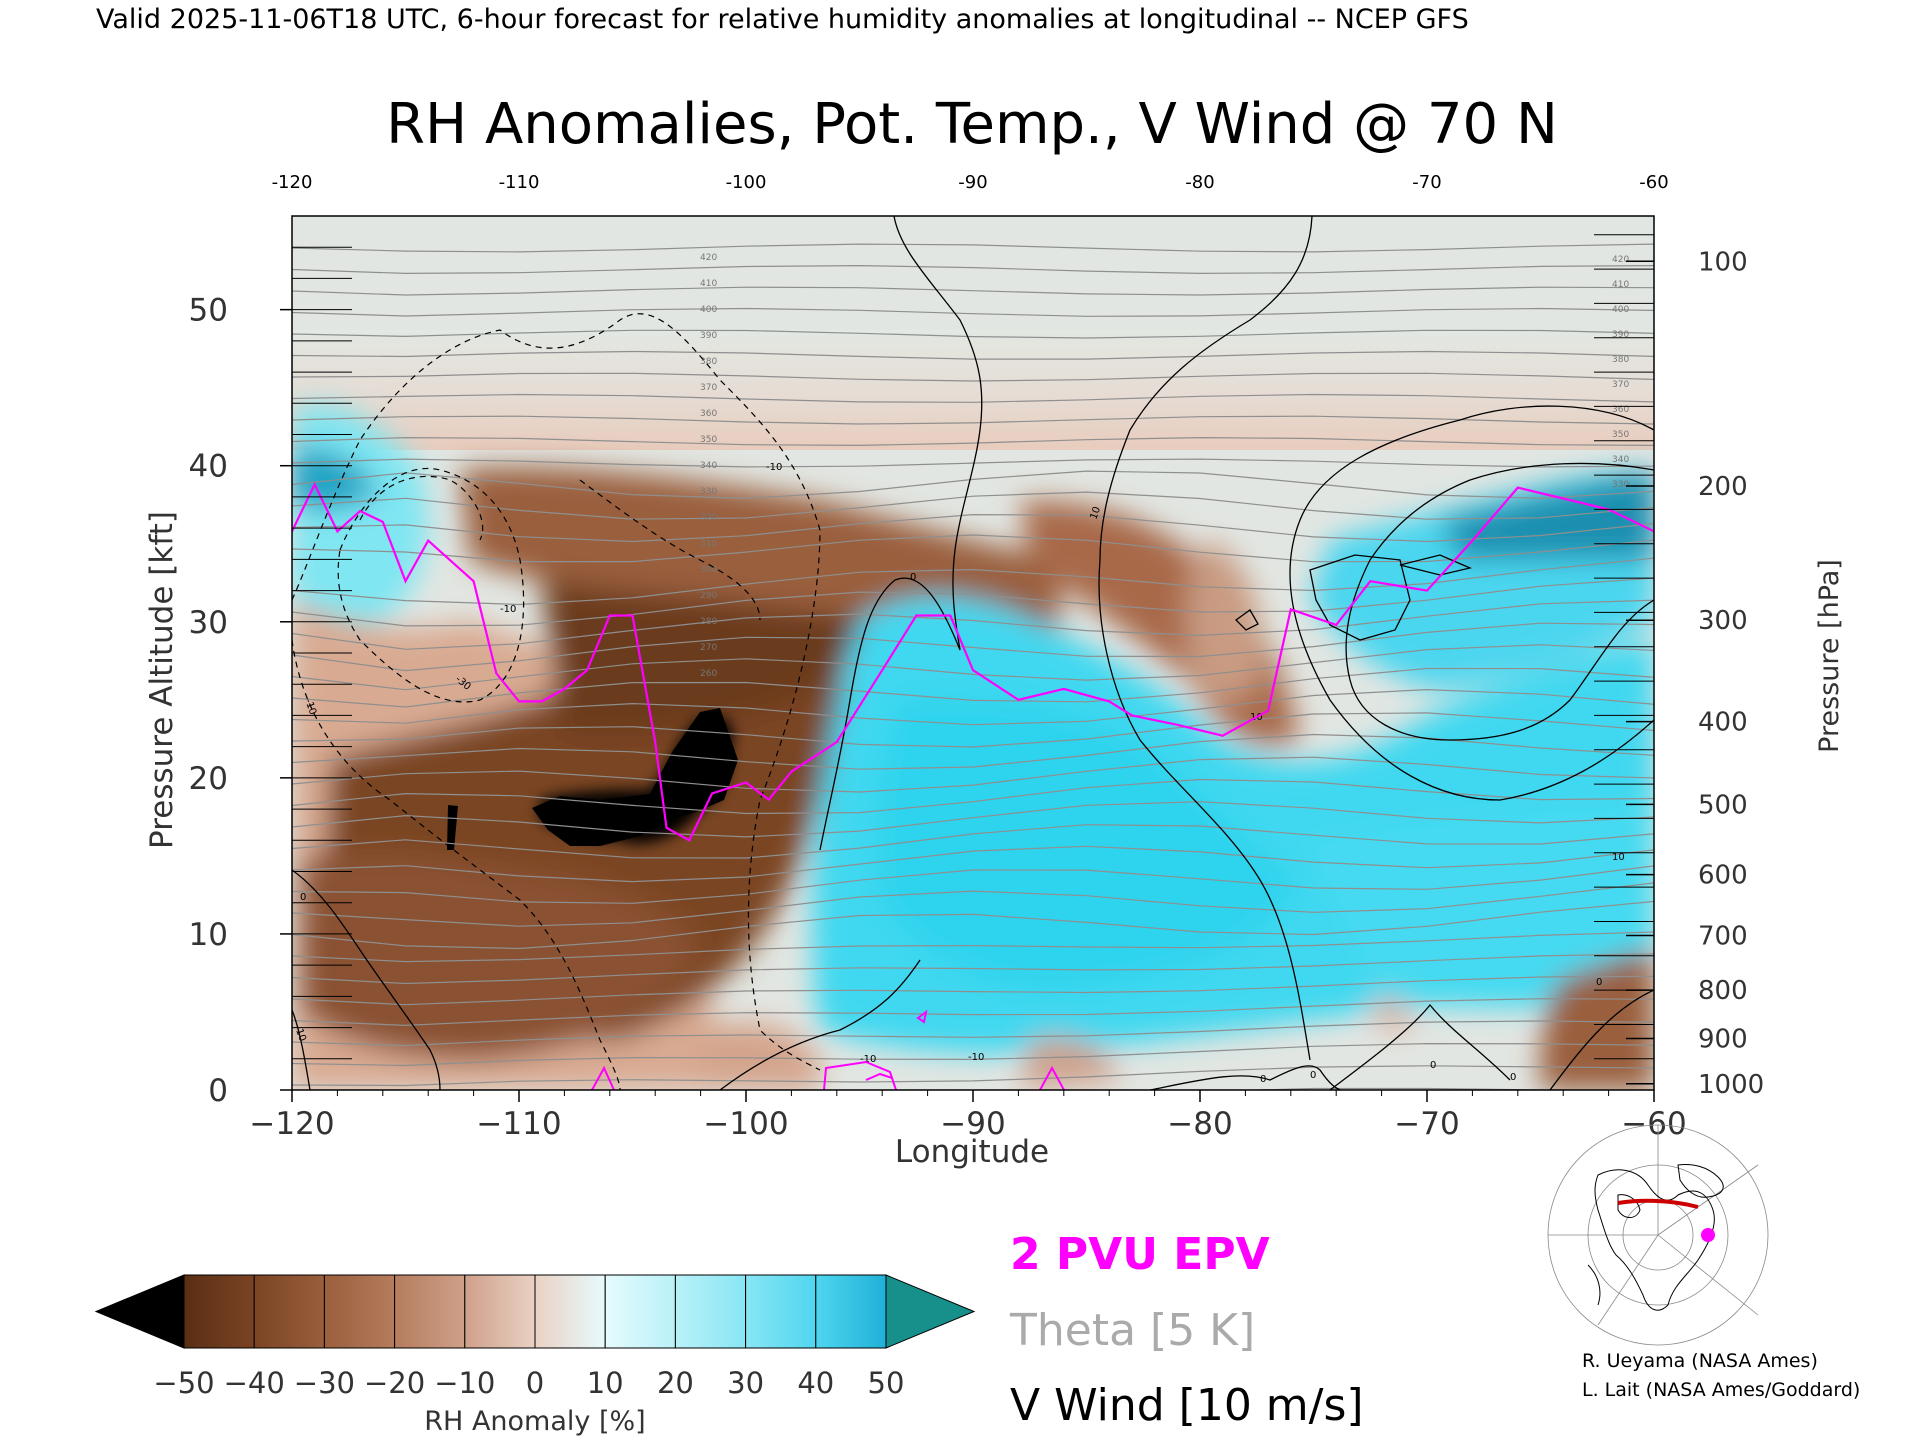 The image size is (1920, 1440). Describe the element at coordinates (970, 182) in the screenshot. I see `top-x-axis: -120 -110 -100 -90 -80 -70 -60` at that location.